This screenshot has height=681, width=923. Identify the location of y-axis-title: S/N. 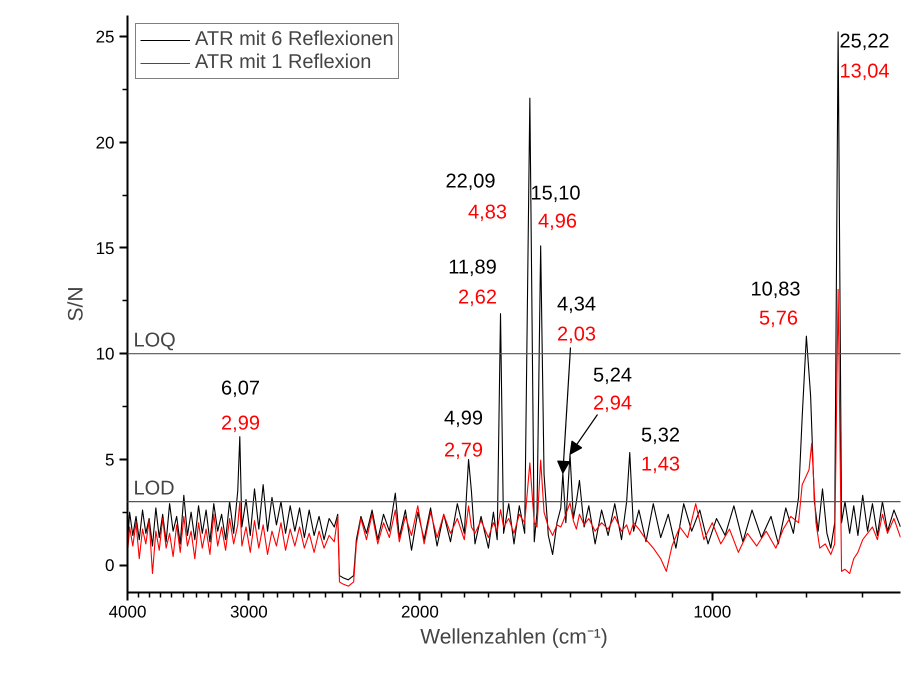
(76, 304).